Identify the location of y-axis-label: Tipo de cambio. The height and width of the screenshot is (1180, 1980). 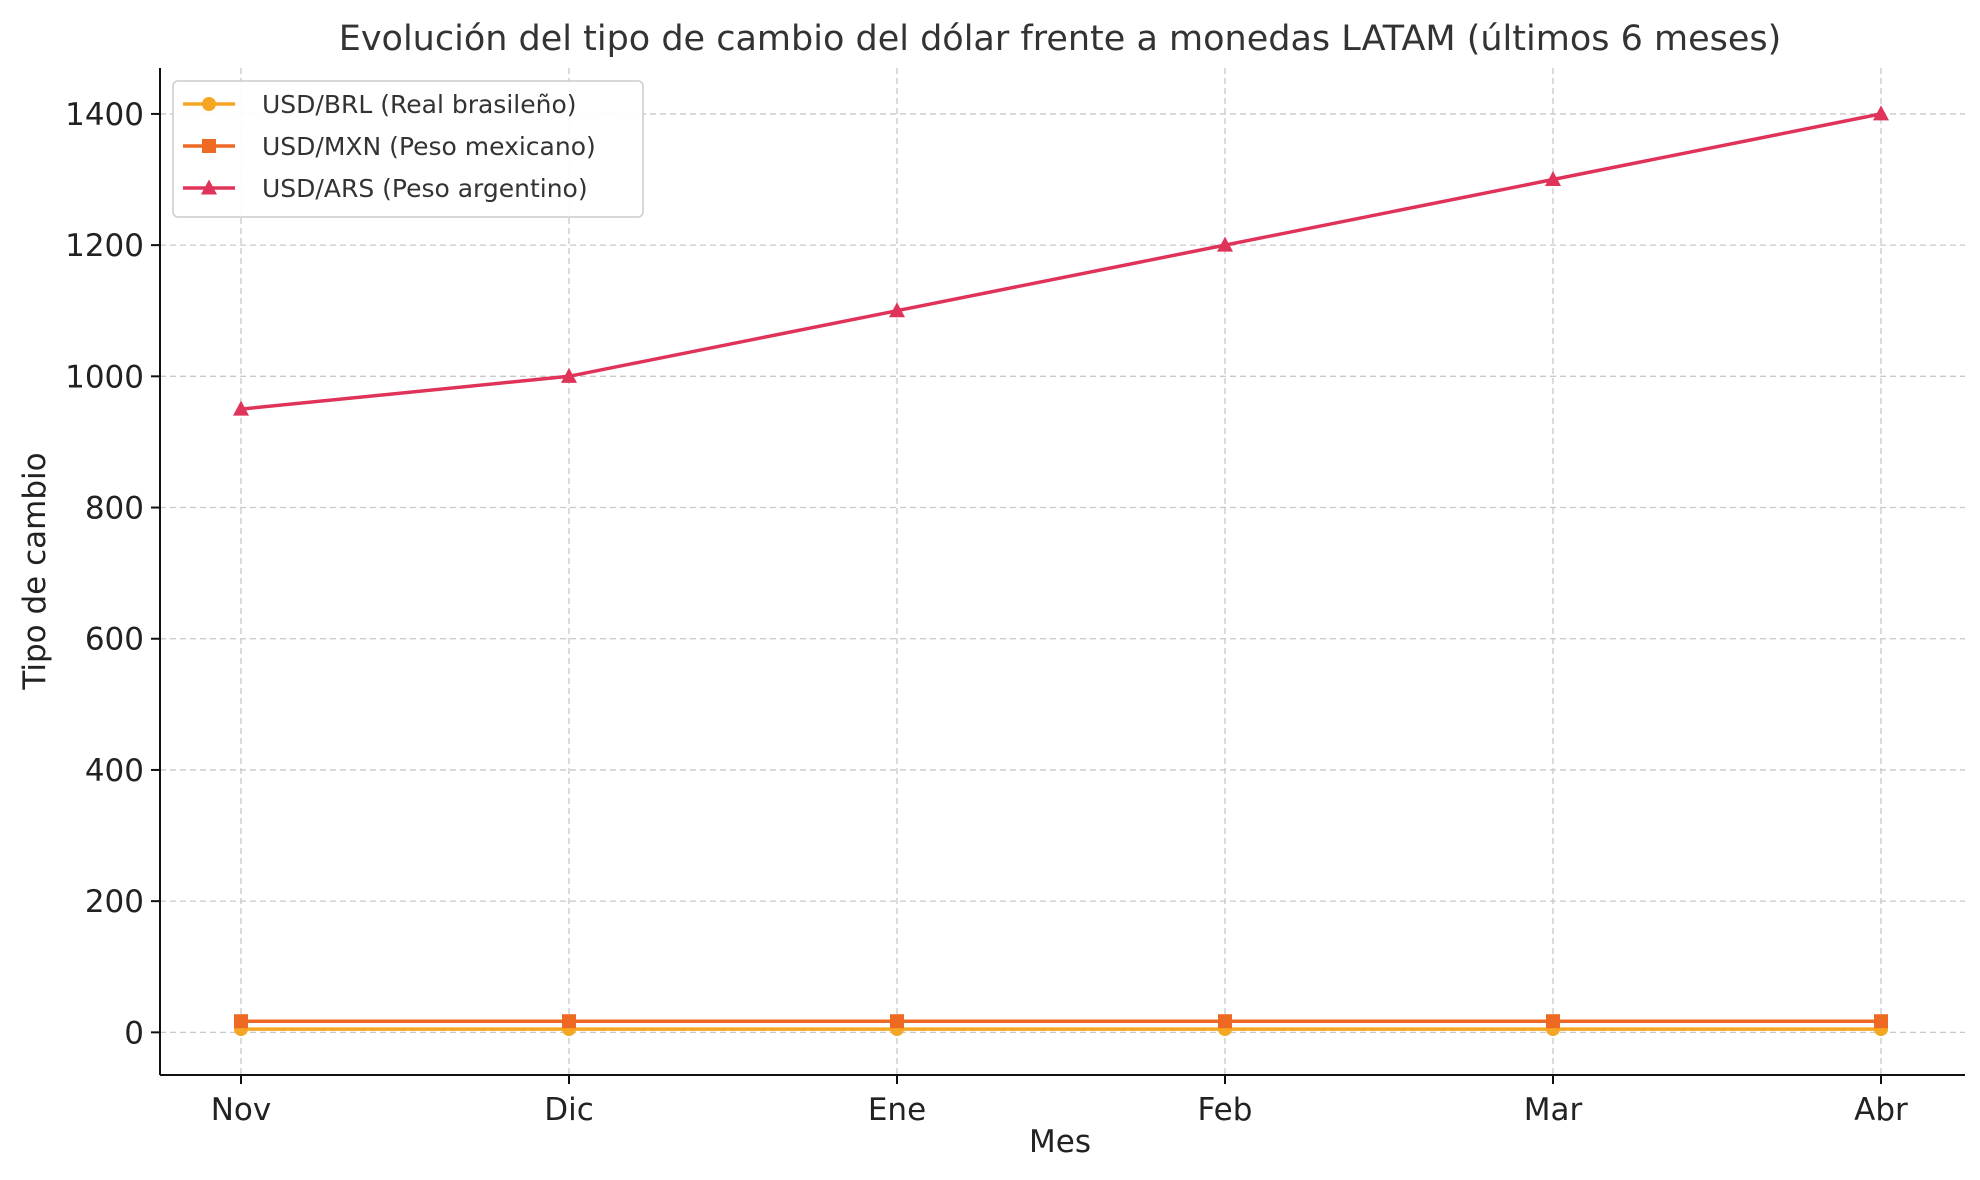
(35, 571).